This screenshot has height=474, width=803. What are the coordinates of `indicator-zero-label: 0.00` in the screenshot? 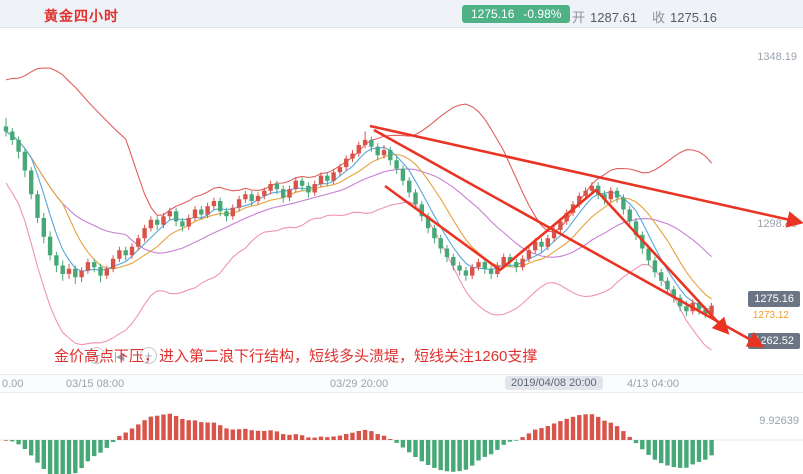 It's located at (13, 384).